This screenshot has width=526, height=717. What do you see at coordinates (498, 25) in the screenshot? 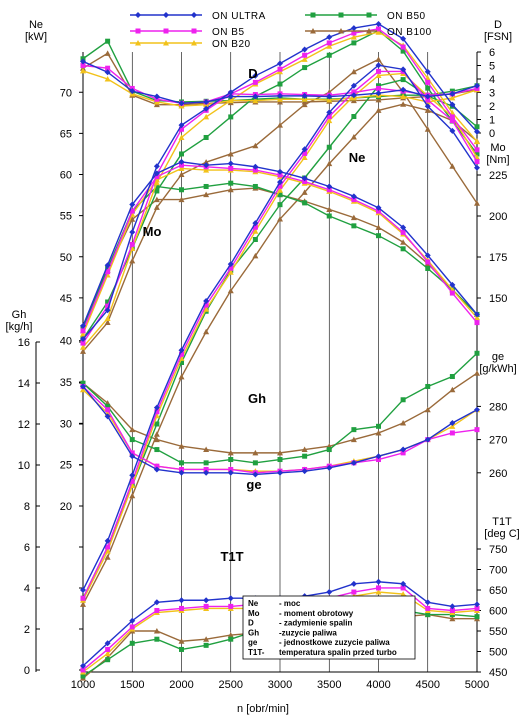
I see `axis-title-D: D` at bounding box center [498, 25].